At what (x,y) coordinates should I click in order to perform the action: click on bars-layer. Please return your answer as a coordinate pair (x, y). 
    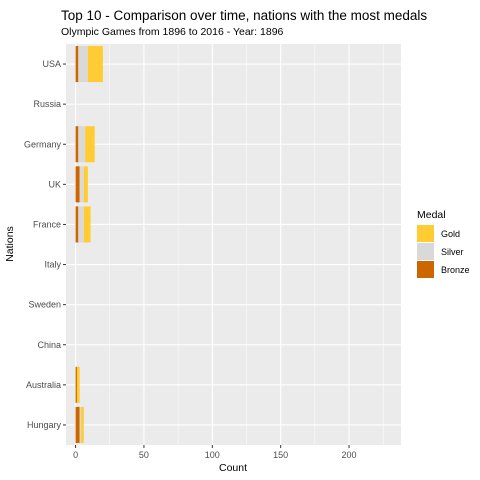
    Looking at the image, I should click on (89, 244).